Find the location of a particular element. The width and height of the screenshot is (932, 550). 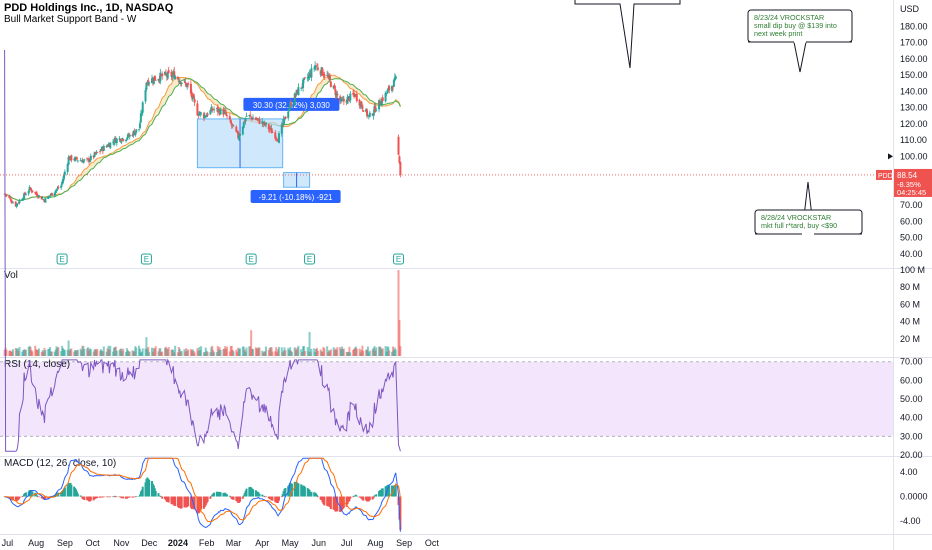

rsi-tick-label: 20.00 is located at coordinates (911, 455).